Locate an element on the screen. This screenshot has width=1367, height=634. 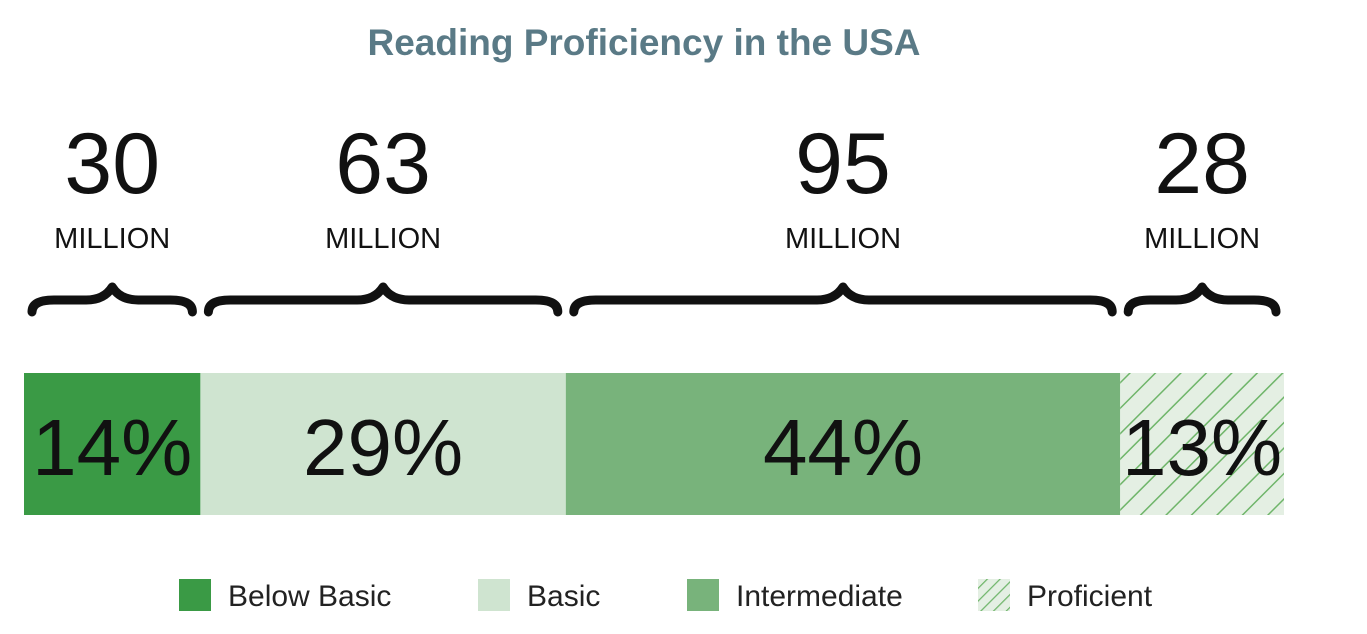
bar-label-below-basic: 14% is located at coordinates (112, 447).